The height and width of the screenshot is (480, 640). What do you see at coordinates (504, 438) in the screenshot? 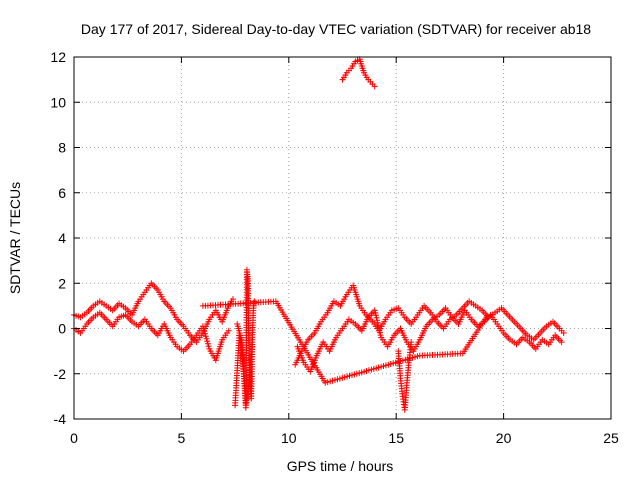
I see `x-tick-label: 20` at bounding box center [504, 438].